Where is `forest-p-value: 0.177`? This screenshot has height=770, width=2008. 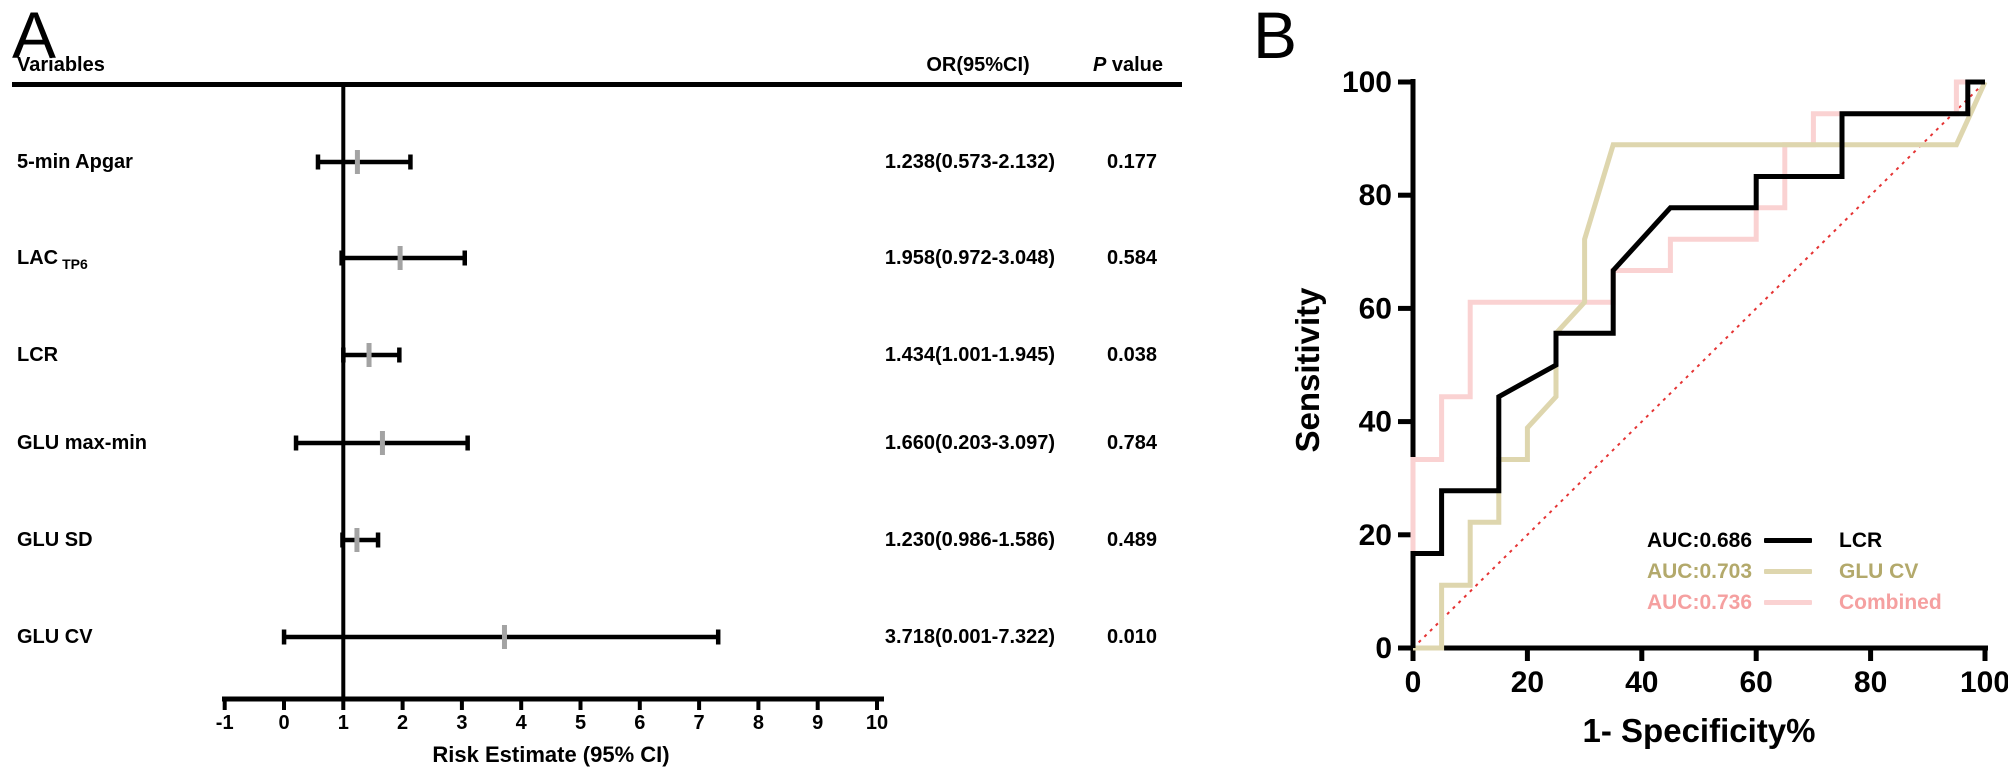
forest-p-value: 0.177 is located at coordinates (1132, 162).